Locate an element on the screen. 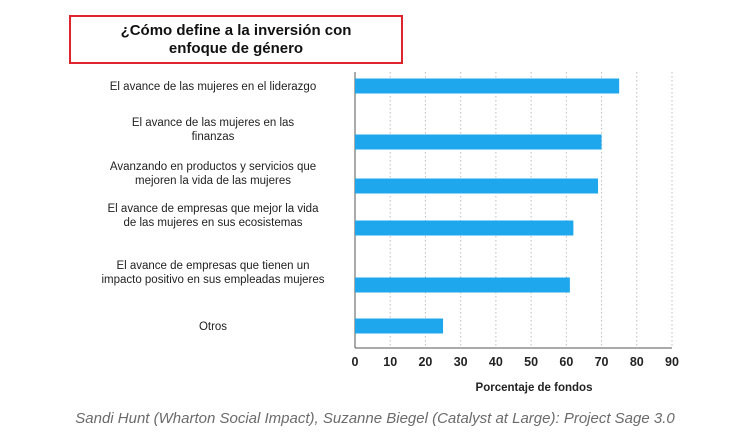 This screenshot has height=440, width=750. x-axis-title: Porcentaje de fondos is located at coordinates (534, 388).